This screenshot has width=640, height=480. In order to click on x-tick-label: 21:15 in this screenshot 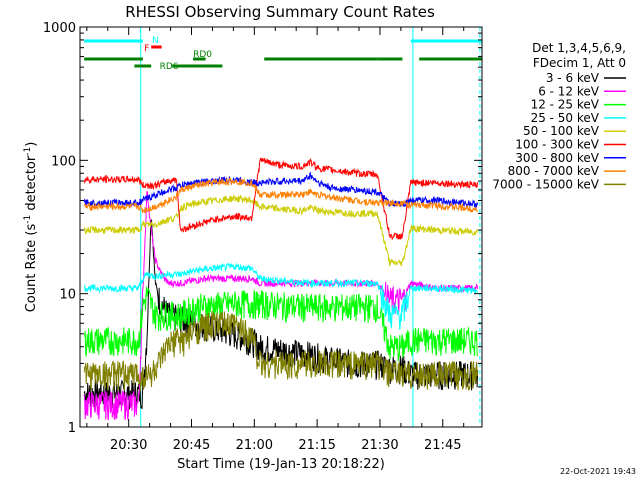, I will do `click(316, 445)`.